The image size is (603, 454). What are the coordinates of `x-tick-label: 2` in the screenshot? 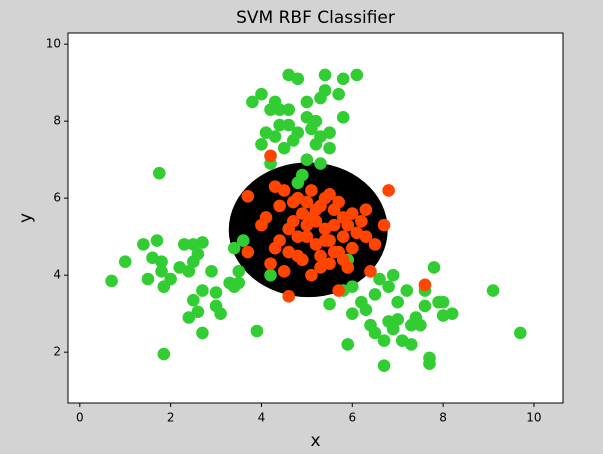 It's located at (171, 418).